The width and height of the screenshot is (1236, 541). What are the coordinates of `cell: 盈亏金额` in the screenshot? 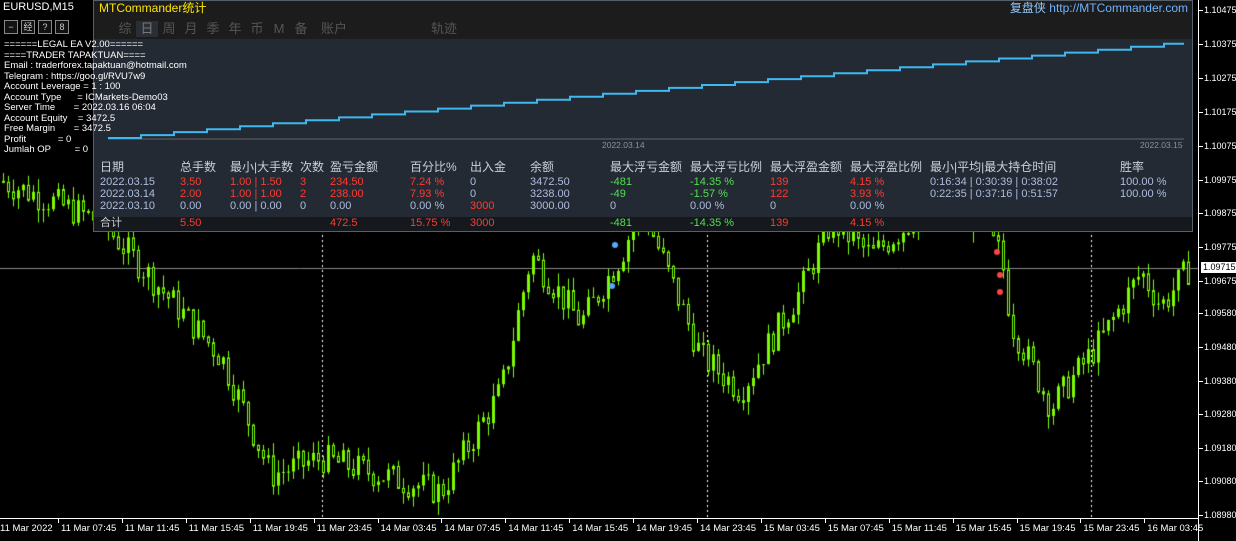 It's located at (354, 167).